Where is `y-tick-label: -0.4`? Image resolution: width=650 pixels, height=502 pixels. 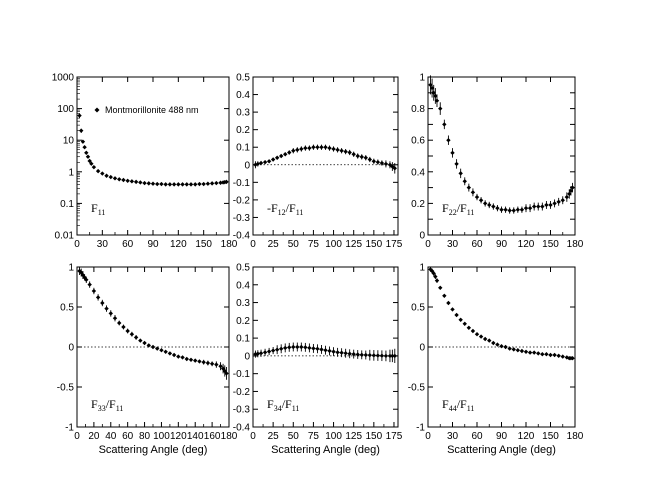
y-tick-label: -0.4 is located at coordinates (242, 236).